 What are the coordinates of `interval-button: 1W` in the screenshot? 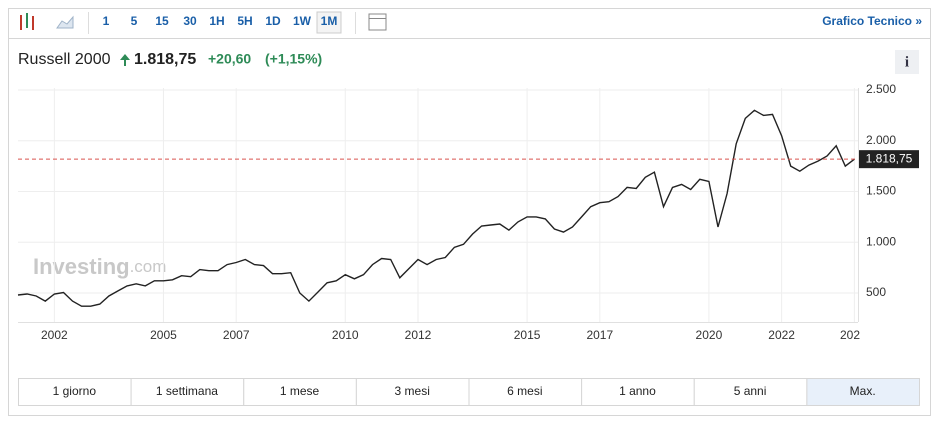 It's located at (302, 21).